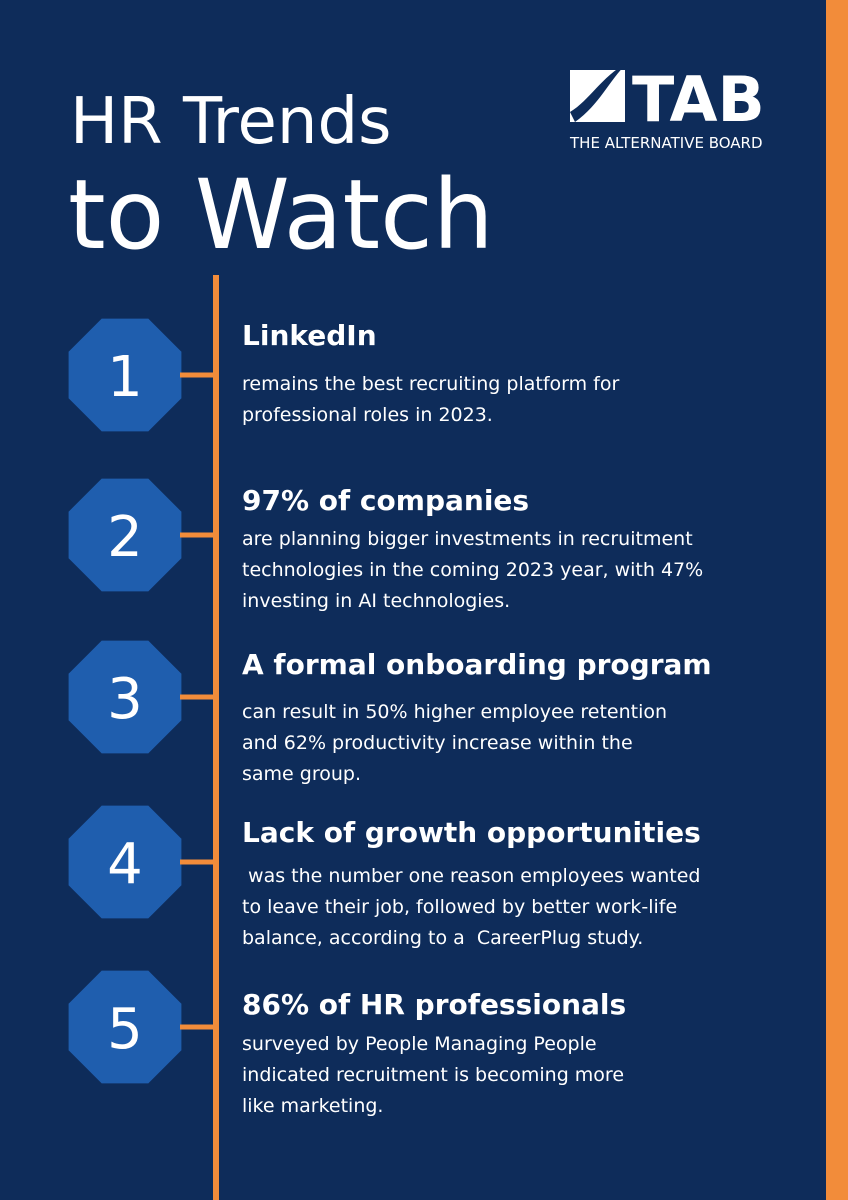 The image size is (848, 1200). What do you see at coordinates (471, 832) in the screenshot?
I see `item-heading: Lack of growth opportunities` at bounding box center [471, 832].